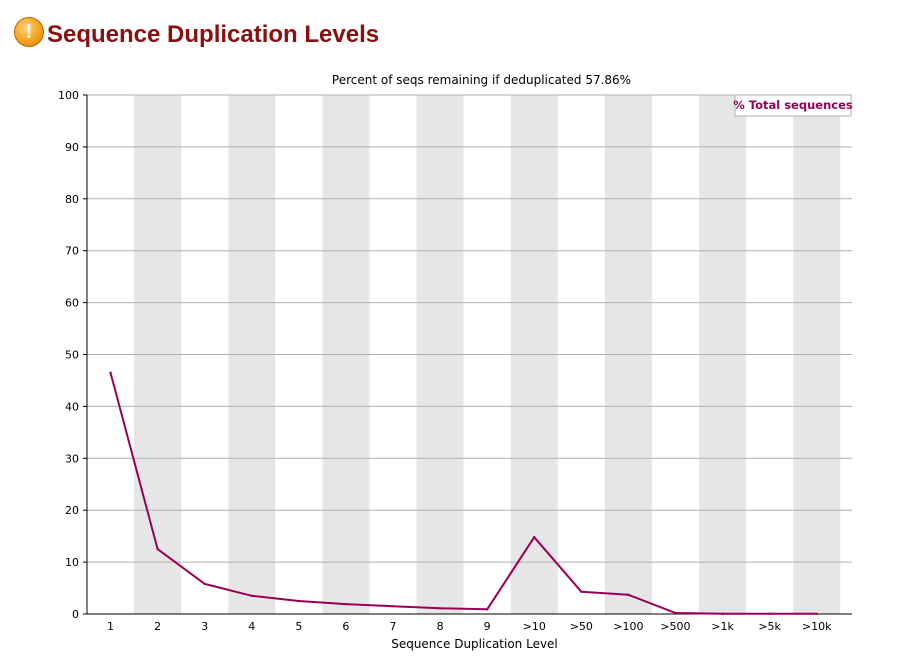 The image size is (913, 661). Describe the element at coordinates (722, 626) in the screenshot. I see `x-tick-label: >1k` at that location.